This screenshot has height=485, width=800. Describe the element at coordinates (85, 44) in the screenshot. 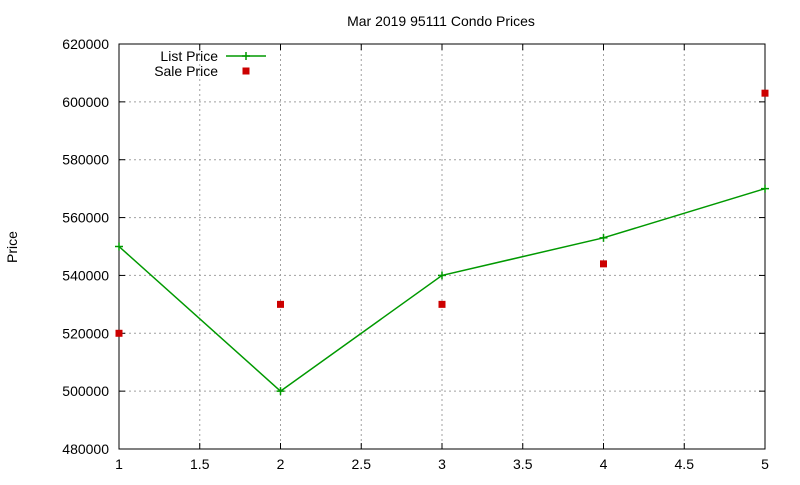

I see `y-tick-label: 620000` at that location.